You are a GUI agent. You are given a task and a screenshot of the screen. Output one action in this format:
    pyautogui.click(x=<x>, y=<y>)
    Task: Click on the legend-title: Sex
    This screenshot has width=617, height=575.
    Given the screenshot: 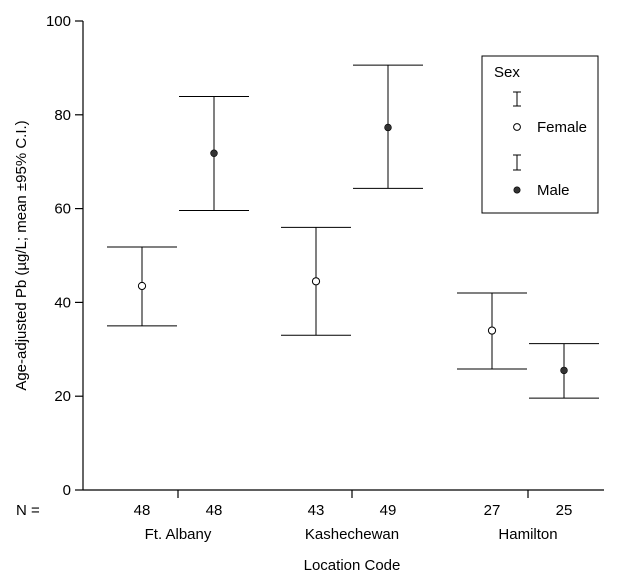 What is the action you would take?
    pyautogui.click(x=507, y=72)
    